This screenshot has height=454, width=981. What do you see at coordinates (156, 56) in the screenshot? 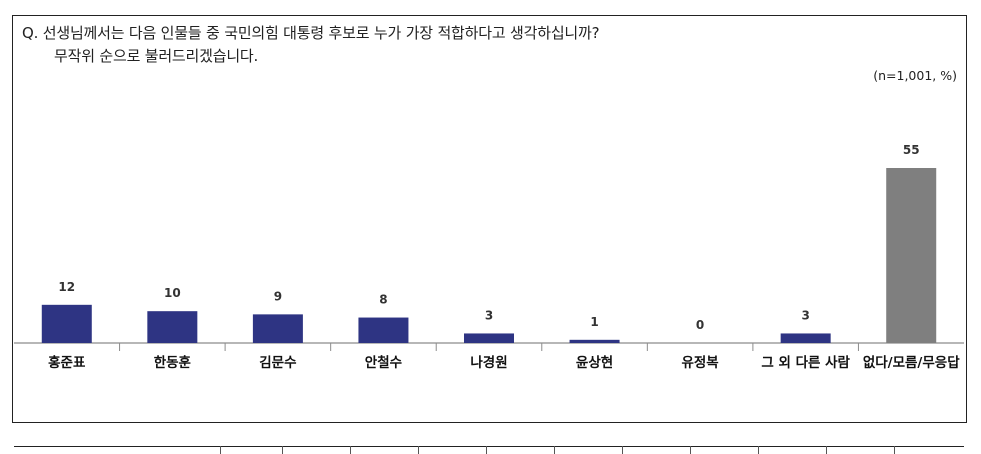
I see `question-line-2: 무작위 순으로 불러드리겠습니다.` at bounding box center [156, 56].